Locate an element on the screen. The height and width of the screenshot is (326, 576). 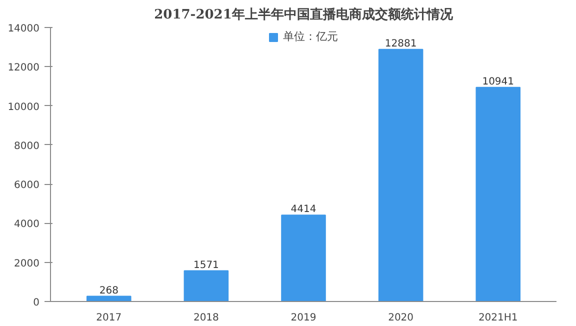
chart-title: 2017-2021年上半年中国直播电商成交额统计情况 is located at coordinates (304, 14).